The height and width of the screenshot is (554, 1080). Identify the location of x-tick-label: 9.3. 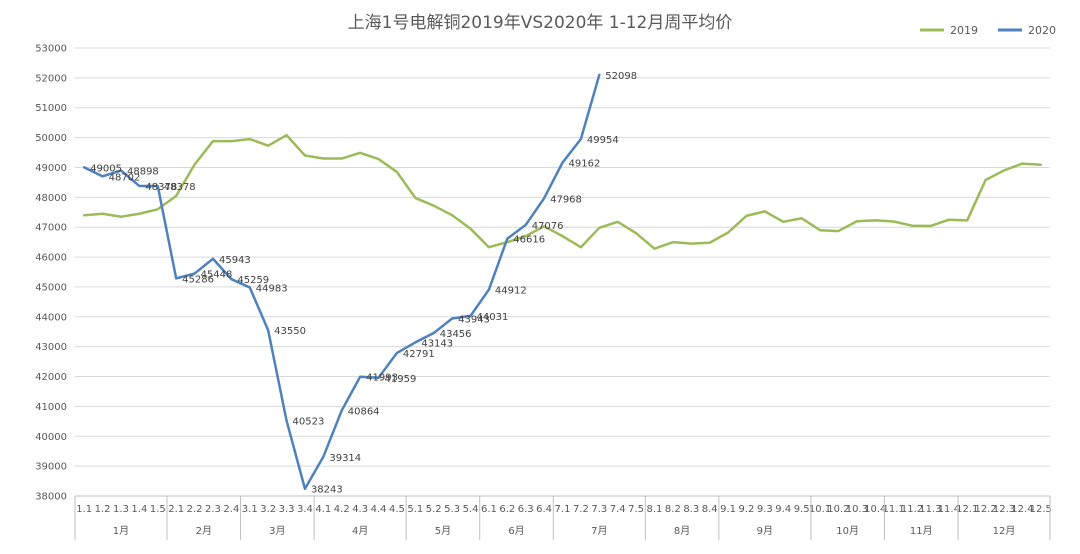
(765, 509).